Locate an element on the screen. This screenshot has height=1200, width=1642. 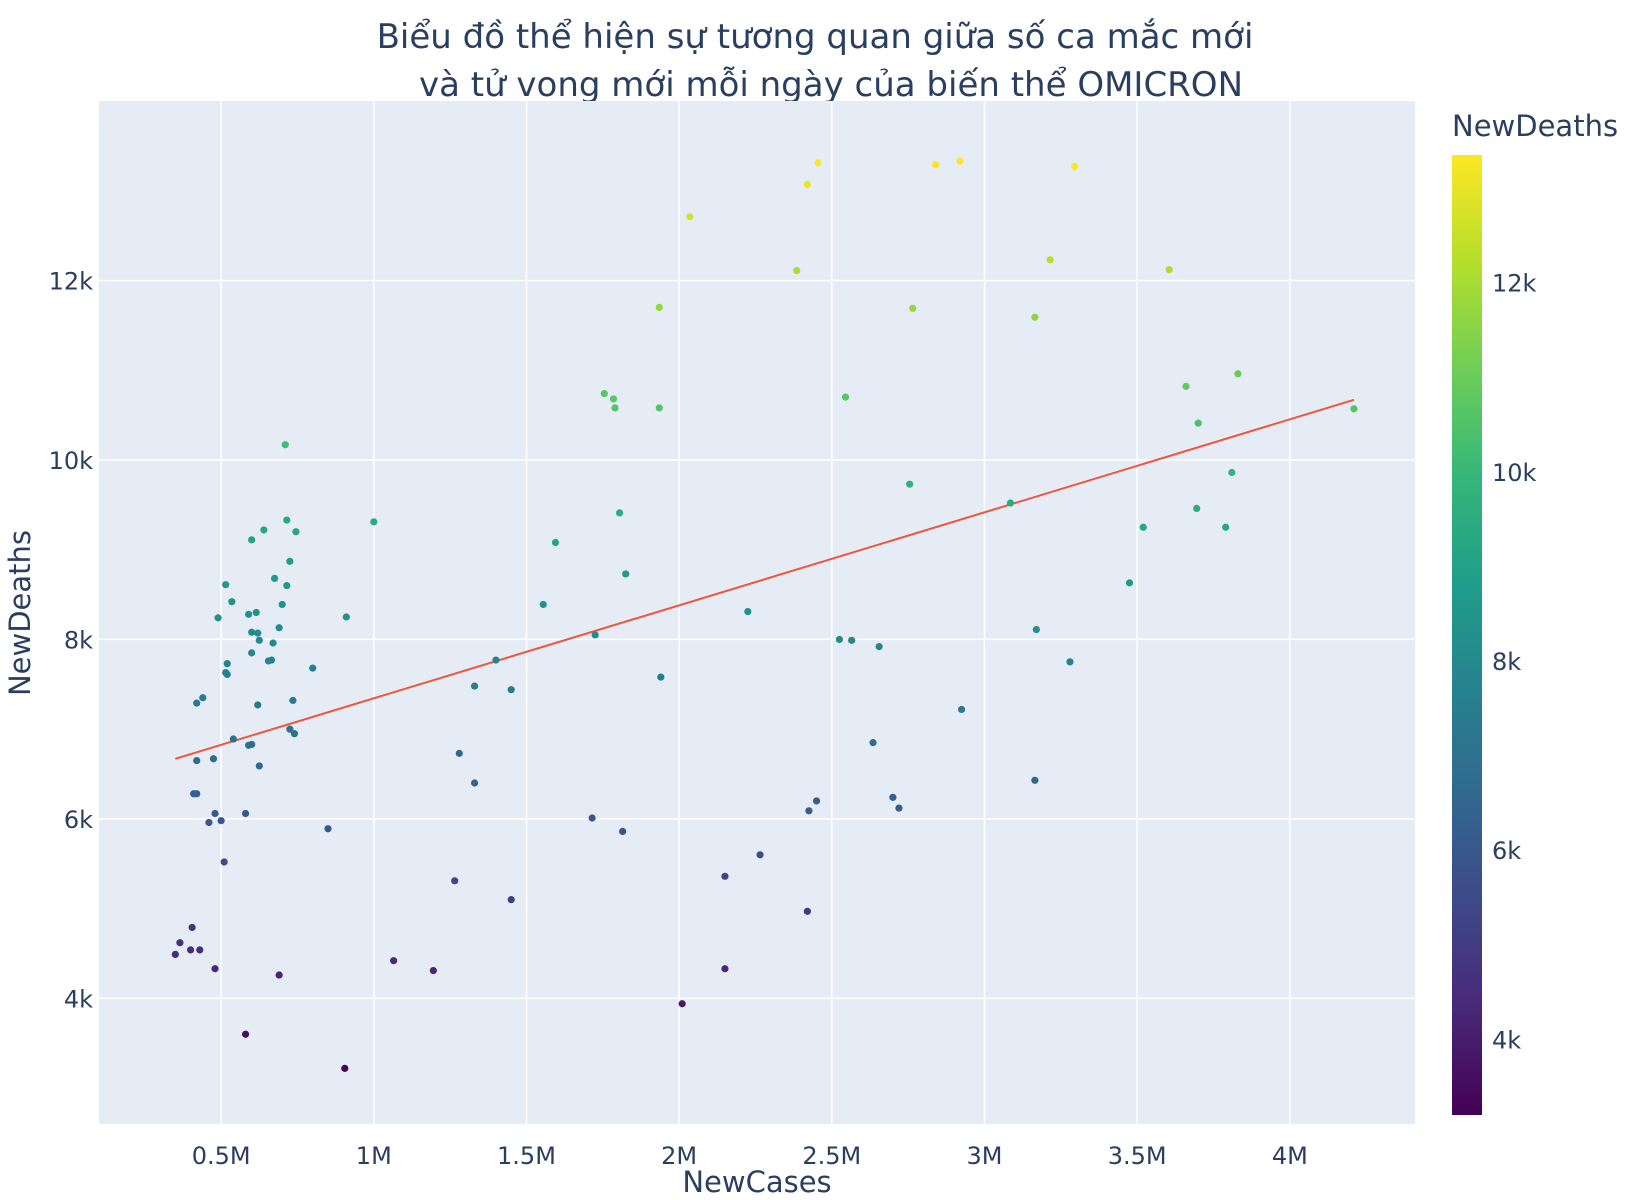
colorbar-title: NewDeaths is located at coordinates (1535, 126).